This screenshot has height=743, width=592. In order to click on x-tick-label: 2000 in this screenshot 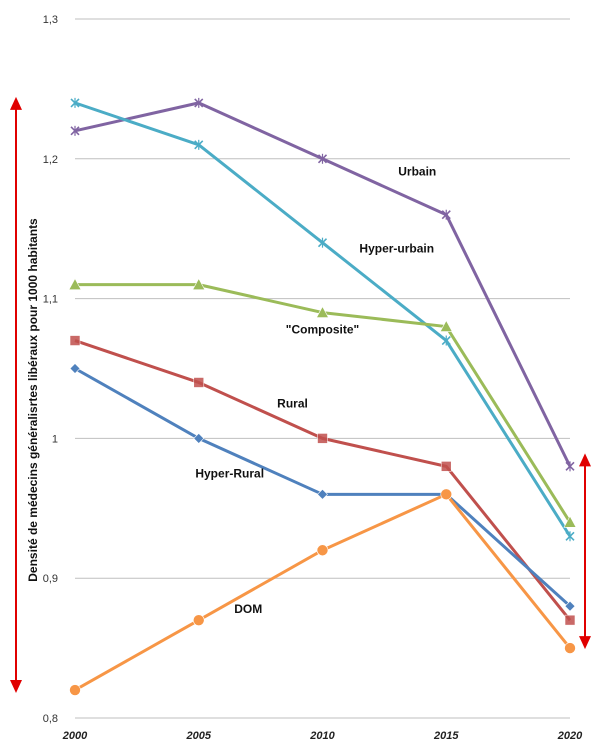, I will do `click(75, 736)`.